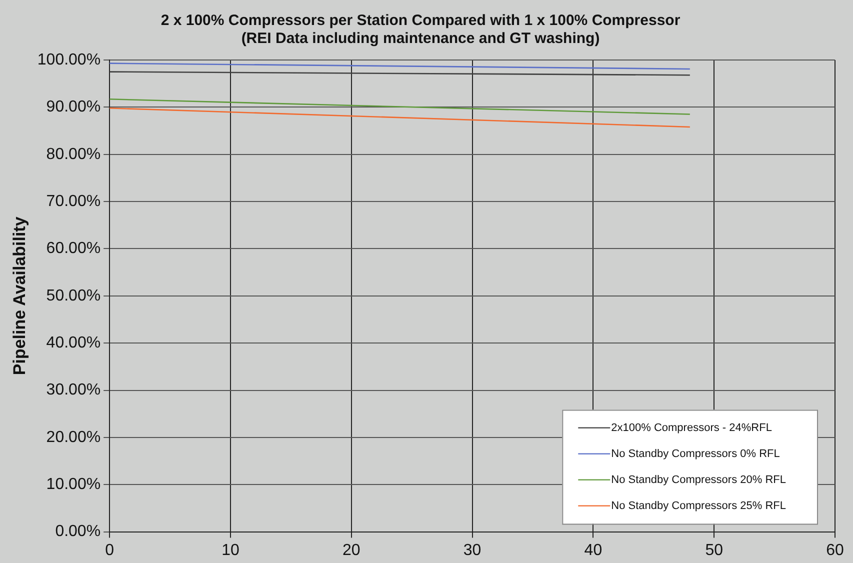 The width and height of the screenshot is (853, 563). I want to click on x-tick-label: 30, so click(472, 550).